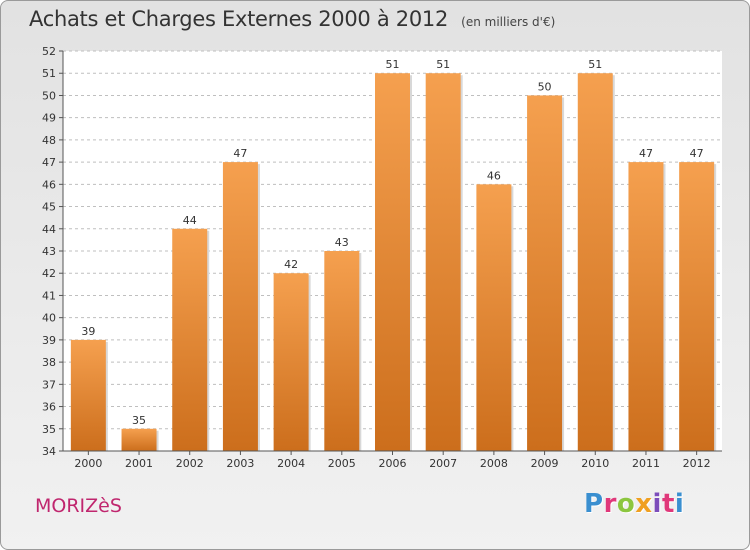 Image resolution: width=750 pixels, height=550 pixels. I want to click on y-tick-label: 43, so click(49, 251).